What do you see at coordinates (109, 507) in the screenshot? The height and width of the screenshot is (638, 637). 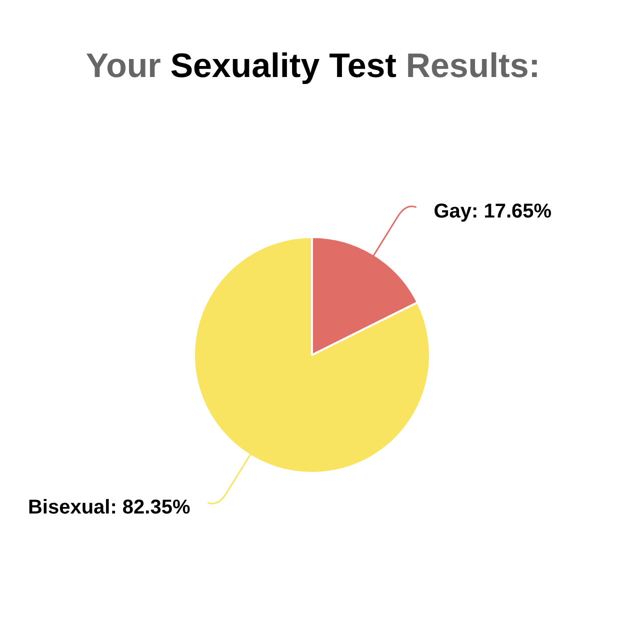 I see `slice-label: Bisexual: 82.35%` at bounding box center [109, 507].